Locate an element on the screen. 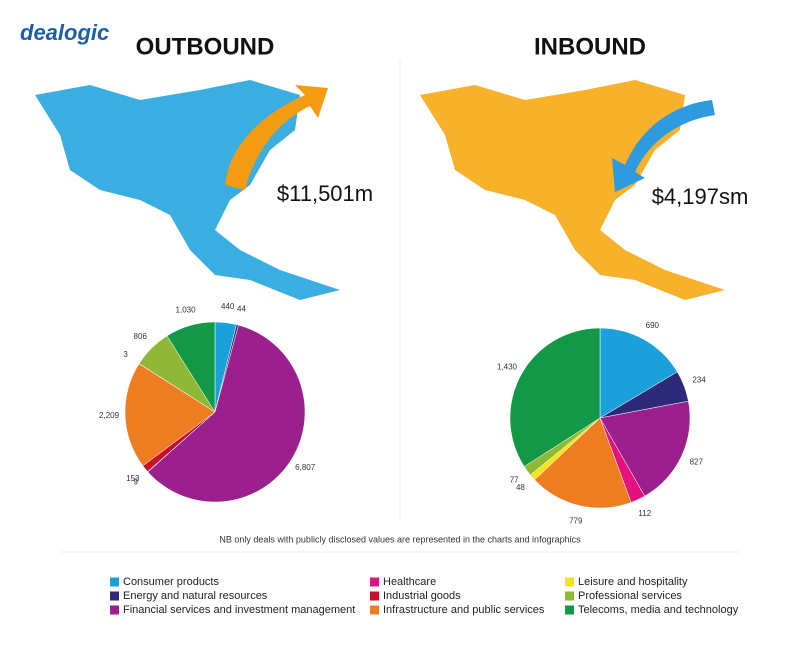 Image resolution: width=800 pixels, height=648 pixels. legend-label: Industrial goods is located at coordinates (422, 596).